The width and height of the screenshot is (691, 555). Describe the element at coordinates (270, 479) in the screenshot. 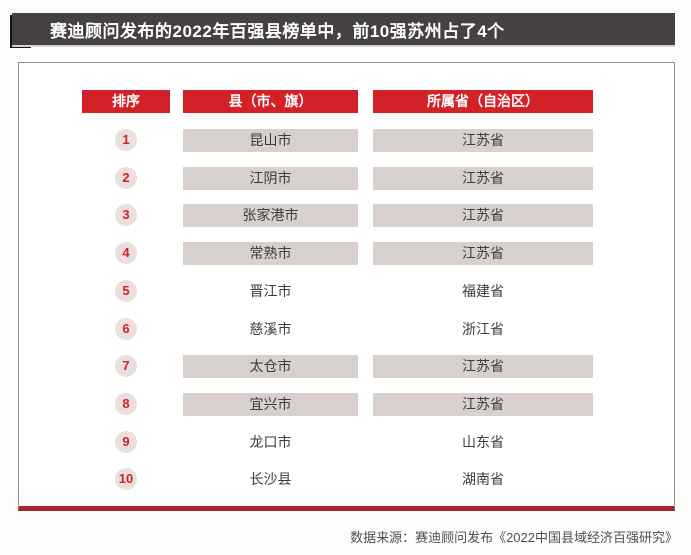

I see `county-cell: 长沙县` at that location.